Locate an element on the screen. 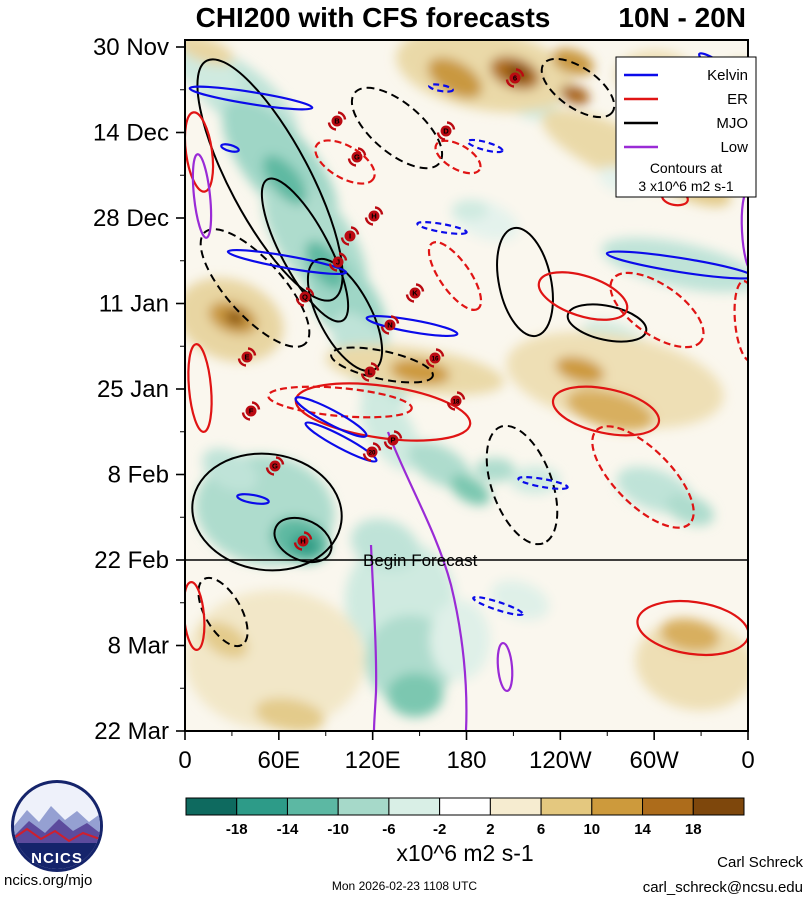  legend-note-line2: 3 x10^6 m2 s-1 is located at coordinates (685, 186).